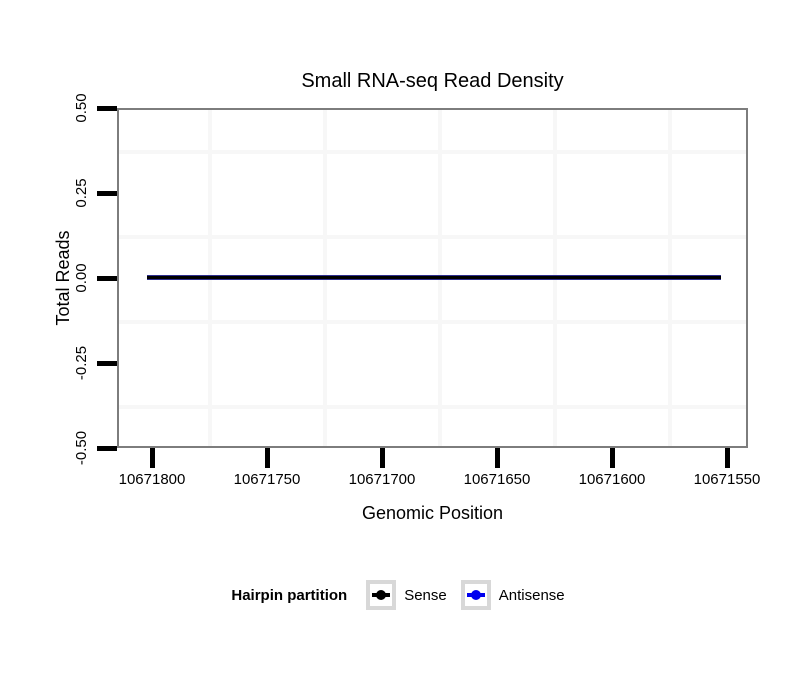 This screenshot has height=690, width=810. Describe the element at coordinates (81, 193) in the screenshot. I see `y-axis-tick-label: 0.25` at that location.